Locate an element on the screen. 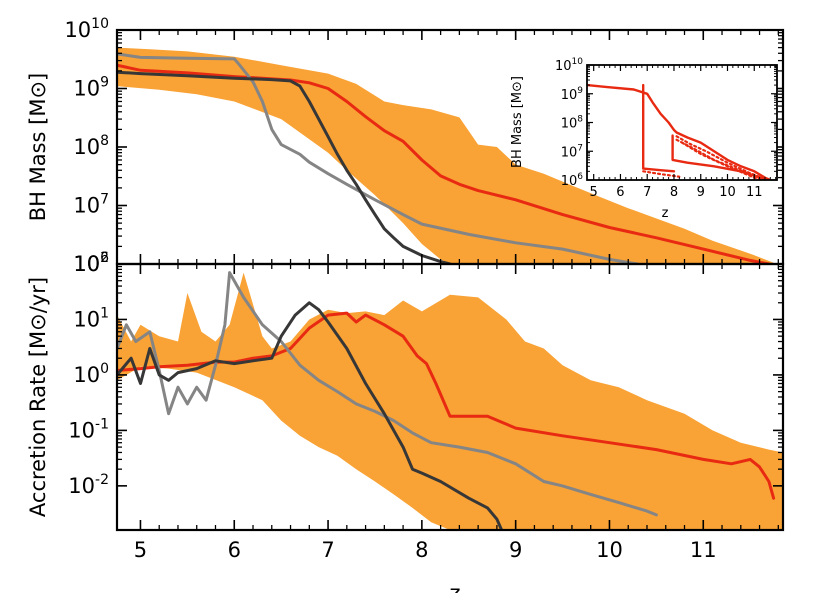  inset-ticks: 5 6 7 8 9 10 11 10⁶ 10⁷ 10⁸ 10⁹ 10¹⁰ is located at coordinates (666, 128).